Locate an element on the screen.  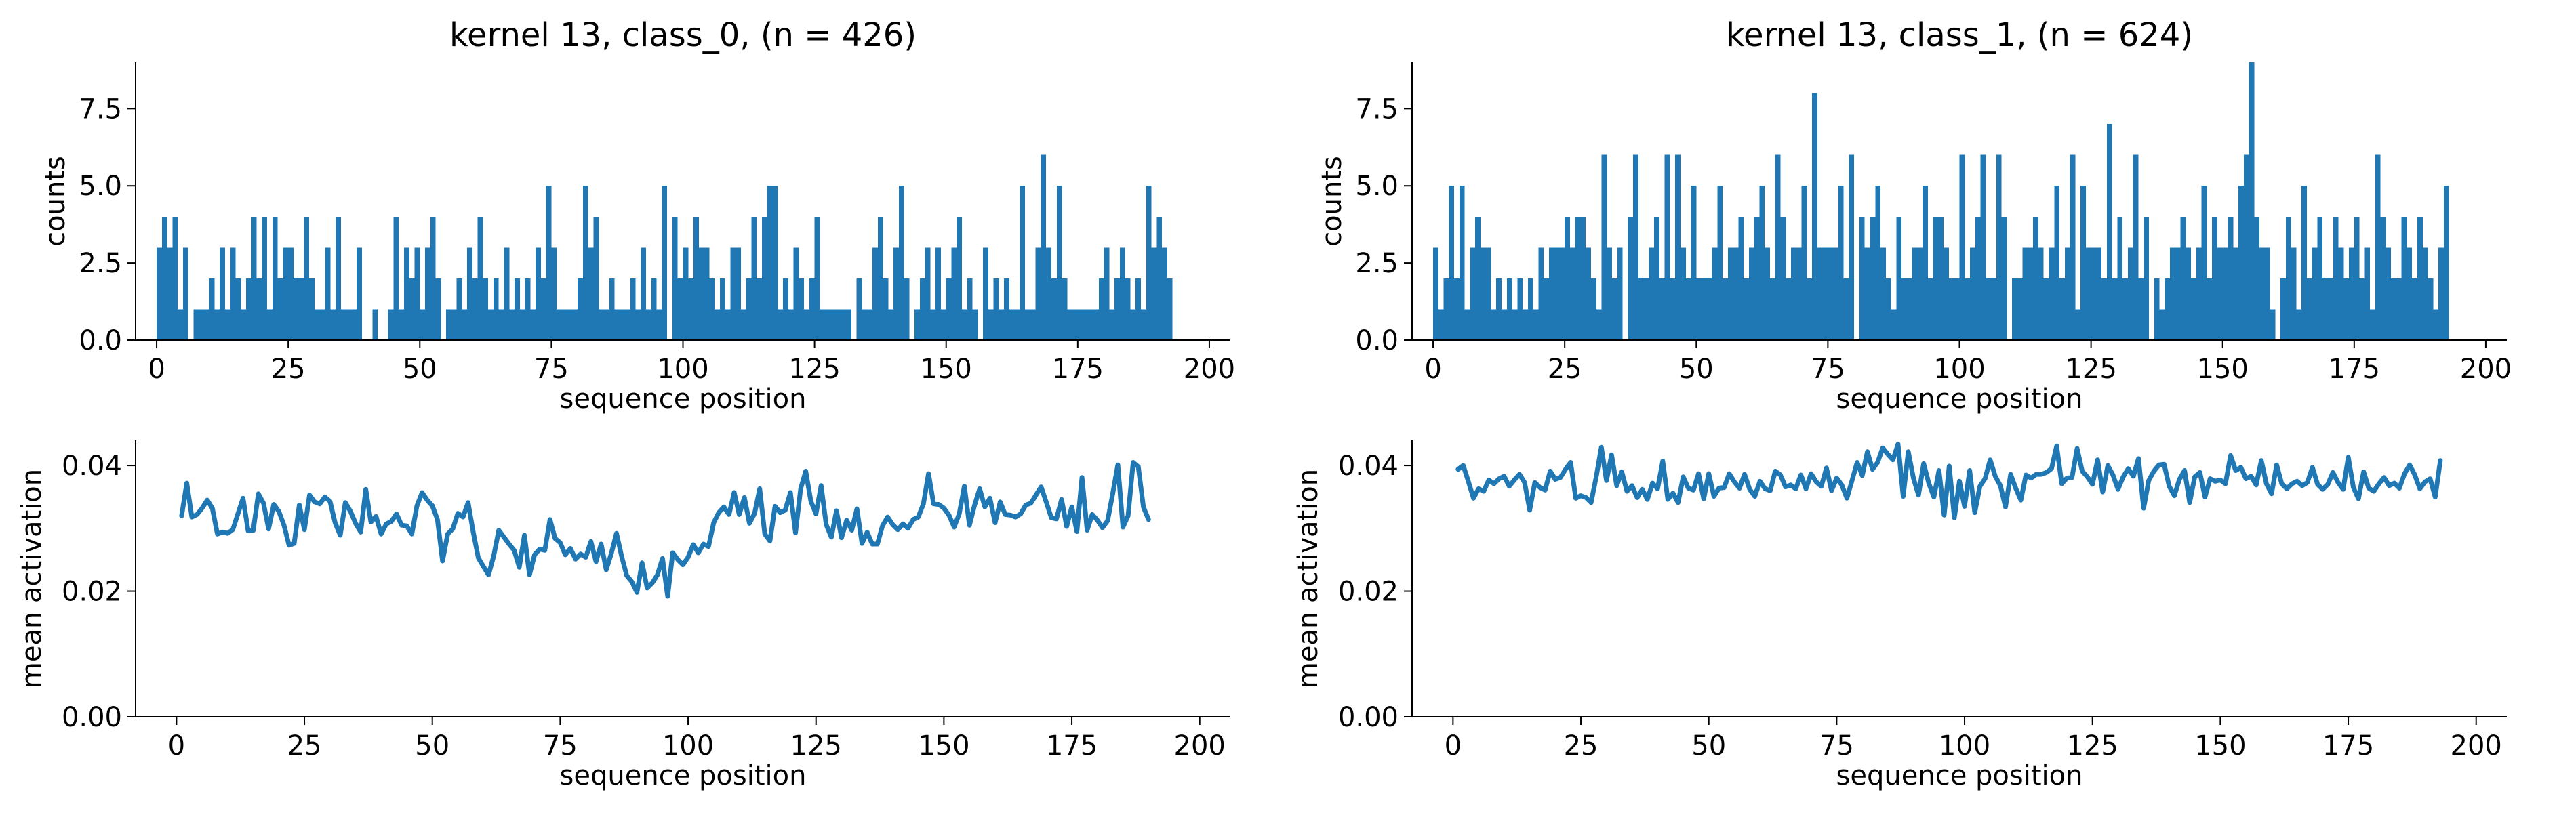
y-axis-label: mean activation is located at coordinates (31, 578).